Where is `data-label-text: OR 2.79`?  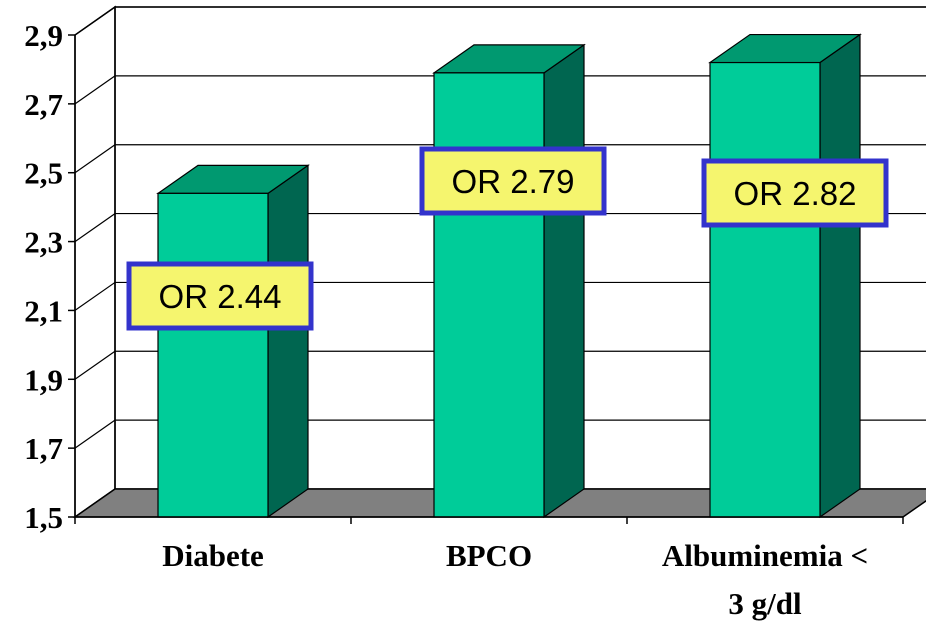
data-label-text: OR 2.79 is located at coordinates (513, 181).